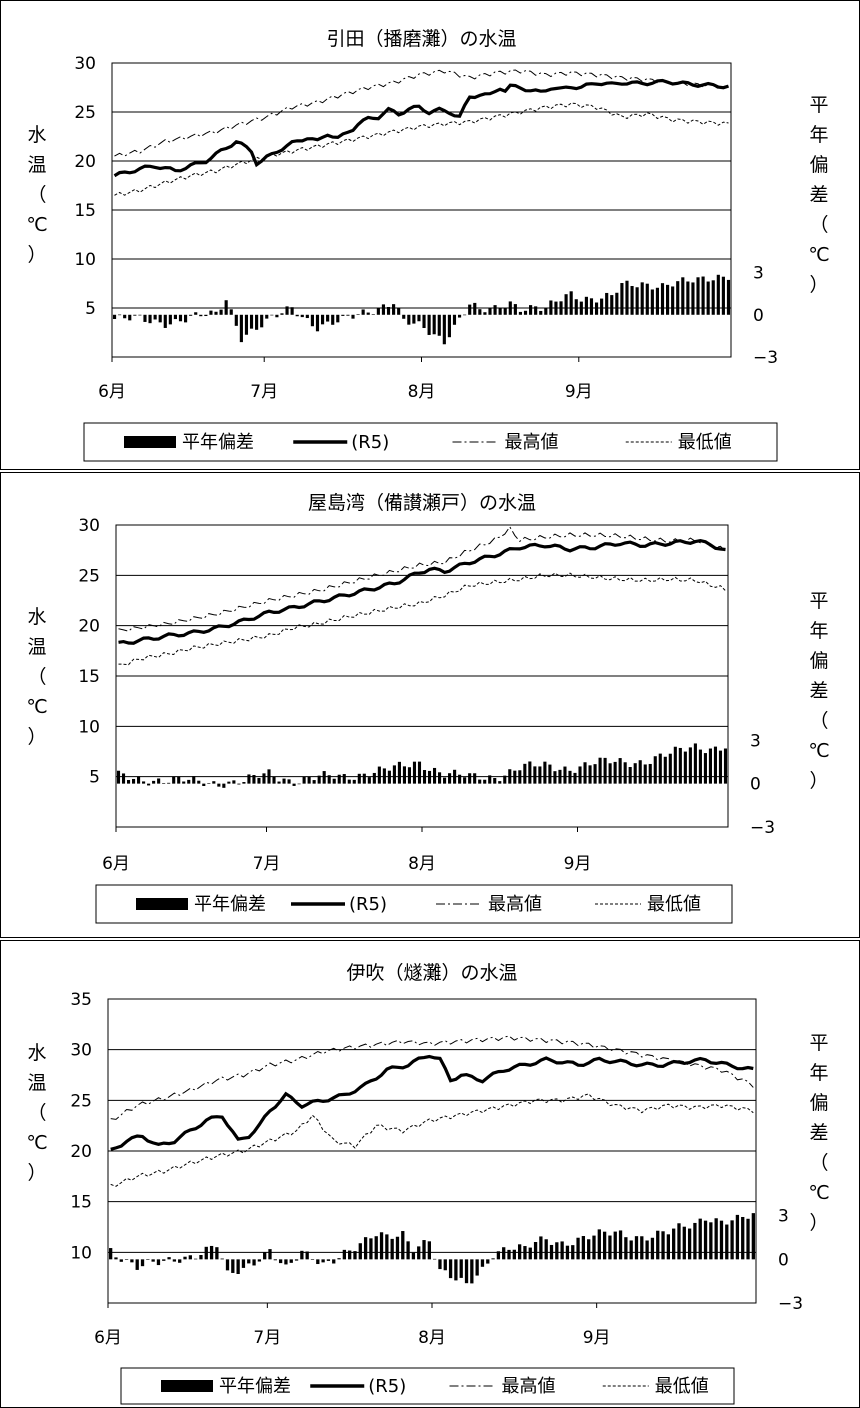  Describe the element at coordinates (818, 105) in the screenshot. I see `y-right-axis-label-char: 平` at that location.